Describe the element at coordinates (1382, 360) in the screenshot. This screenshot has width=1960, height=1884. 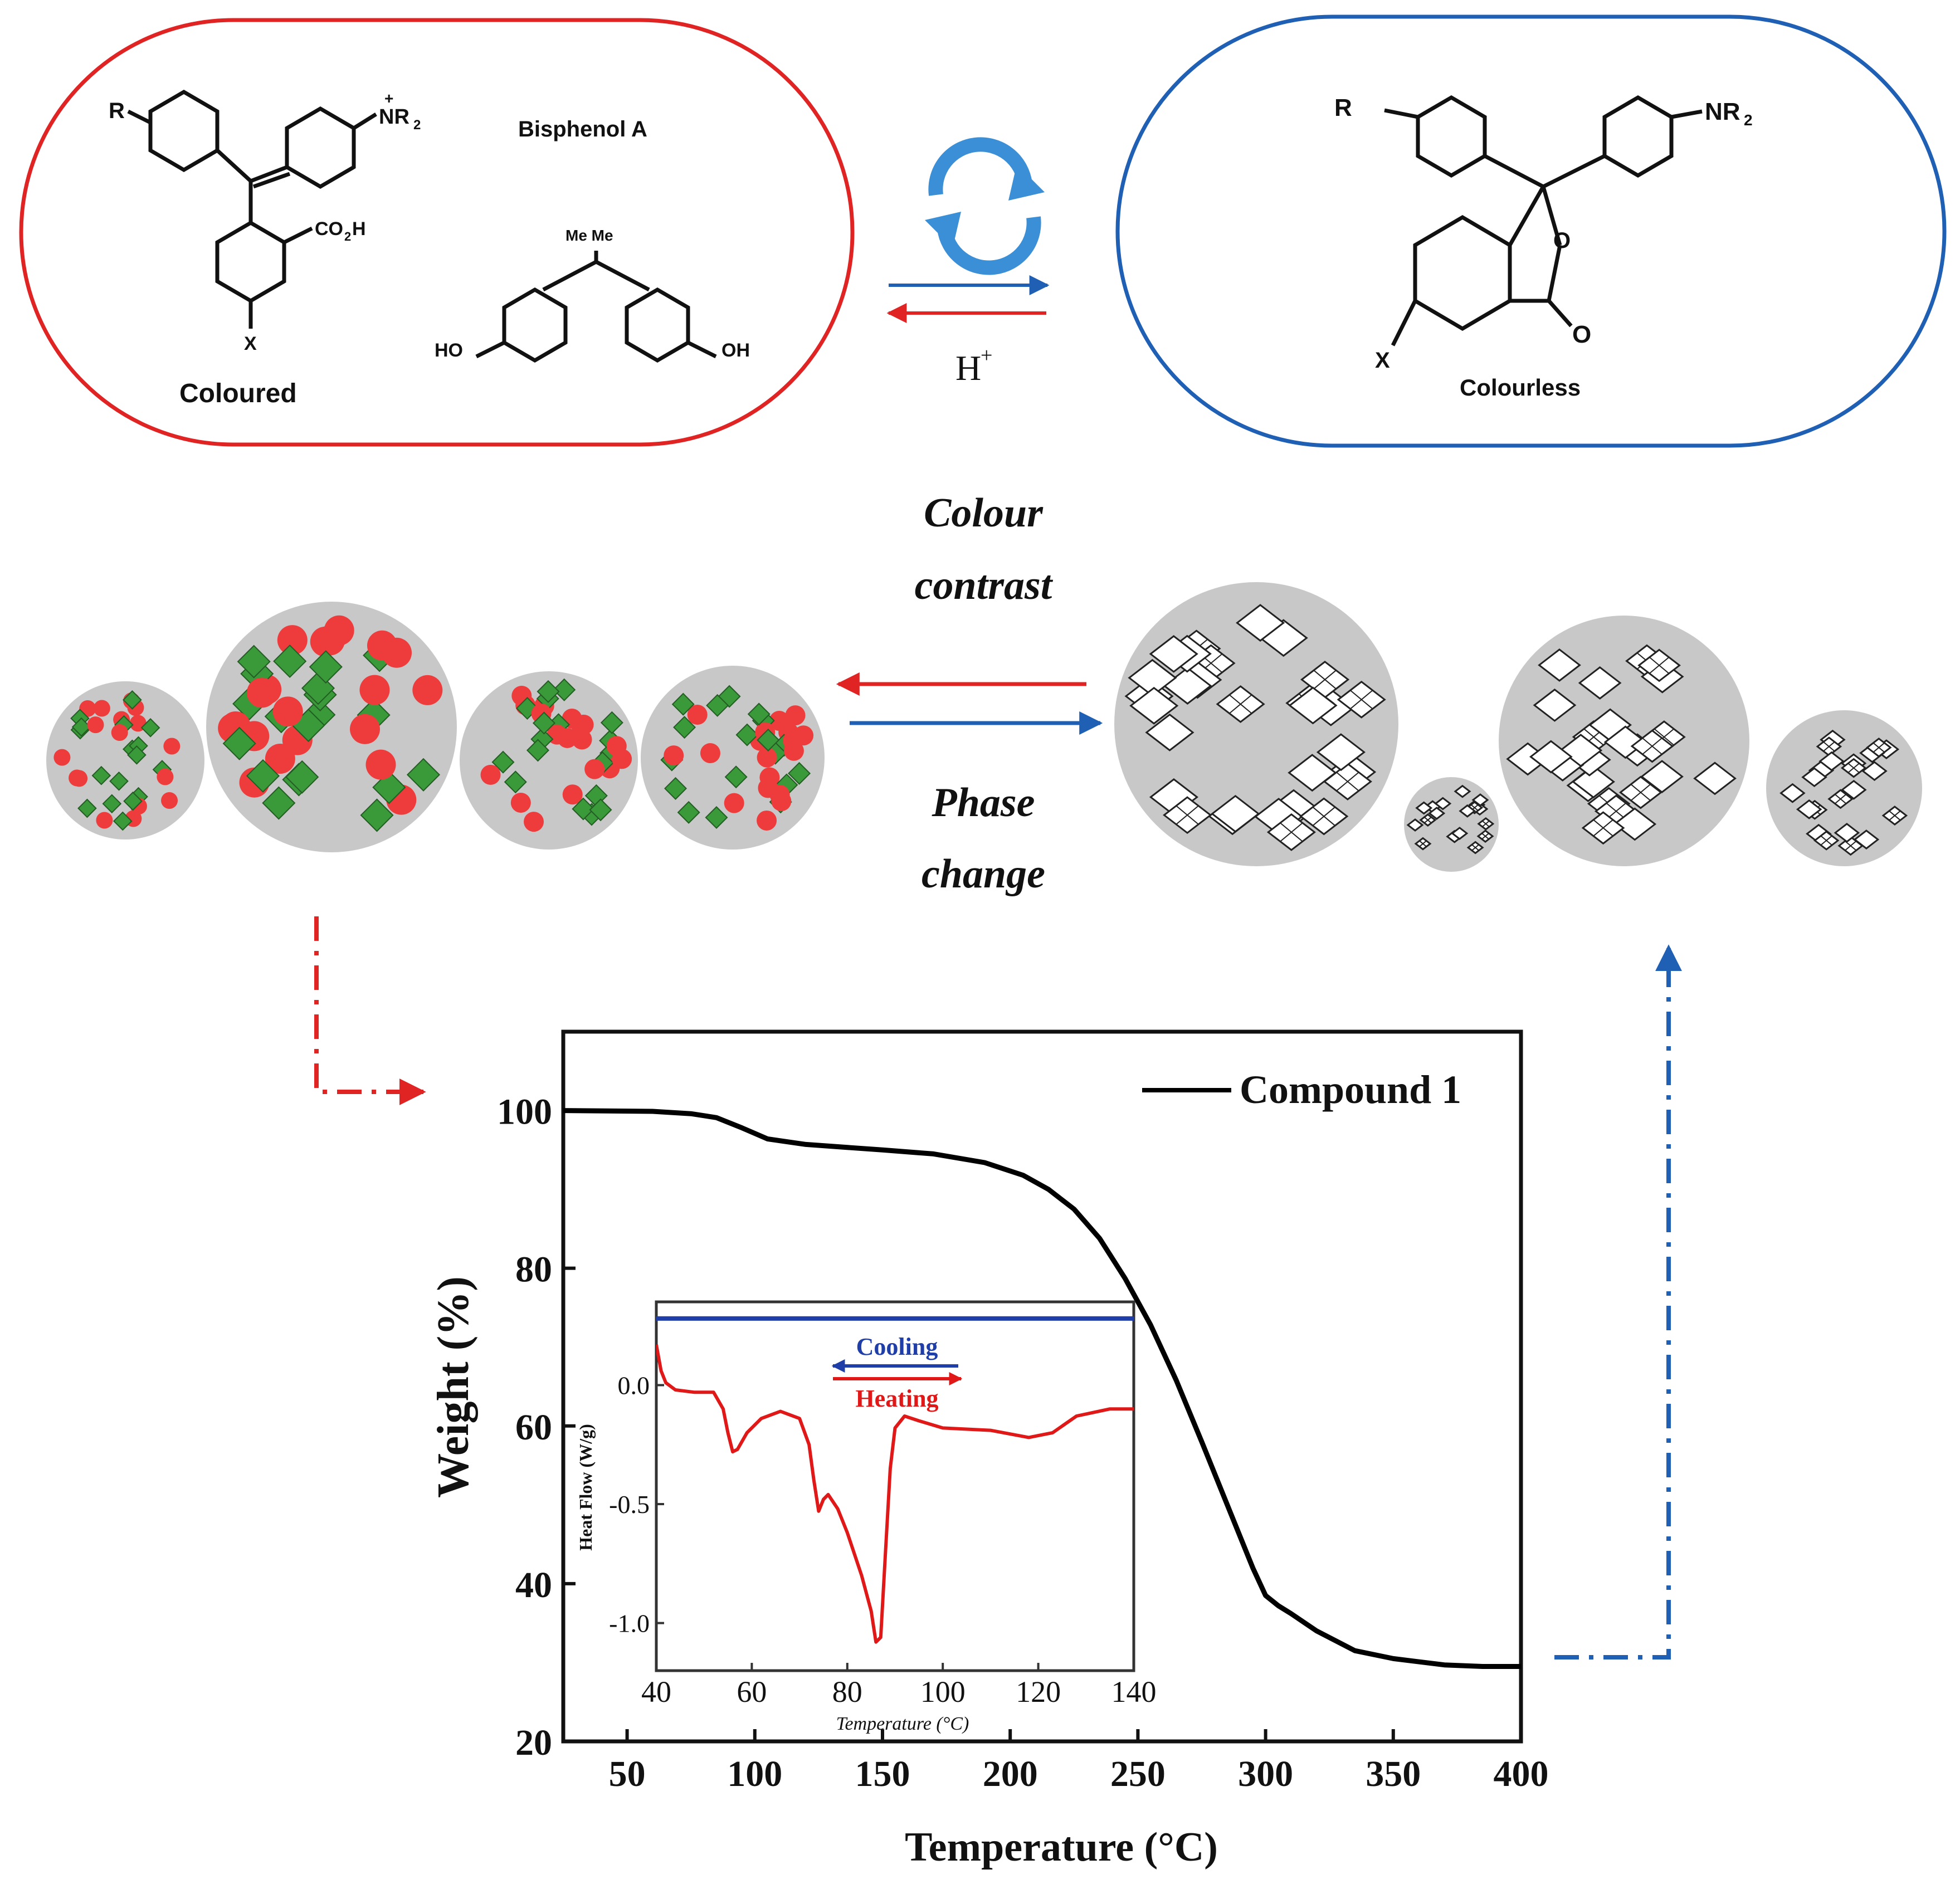
I see `x-label-right: X` at that location.